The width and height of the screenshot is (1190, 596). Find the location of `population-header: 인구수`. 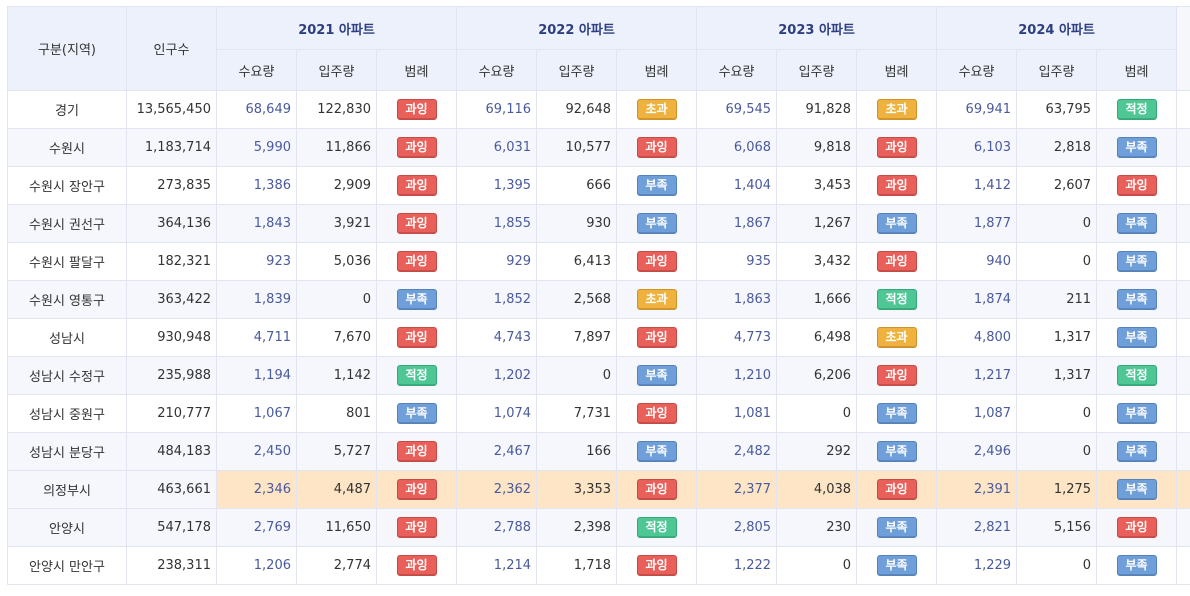

population-header: 인구수 is located at coordinates (171, 48).